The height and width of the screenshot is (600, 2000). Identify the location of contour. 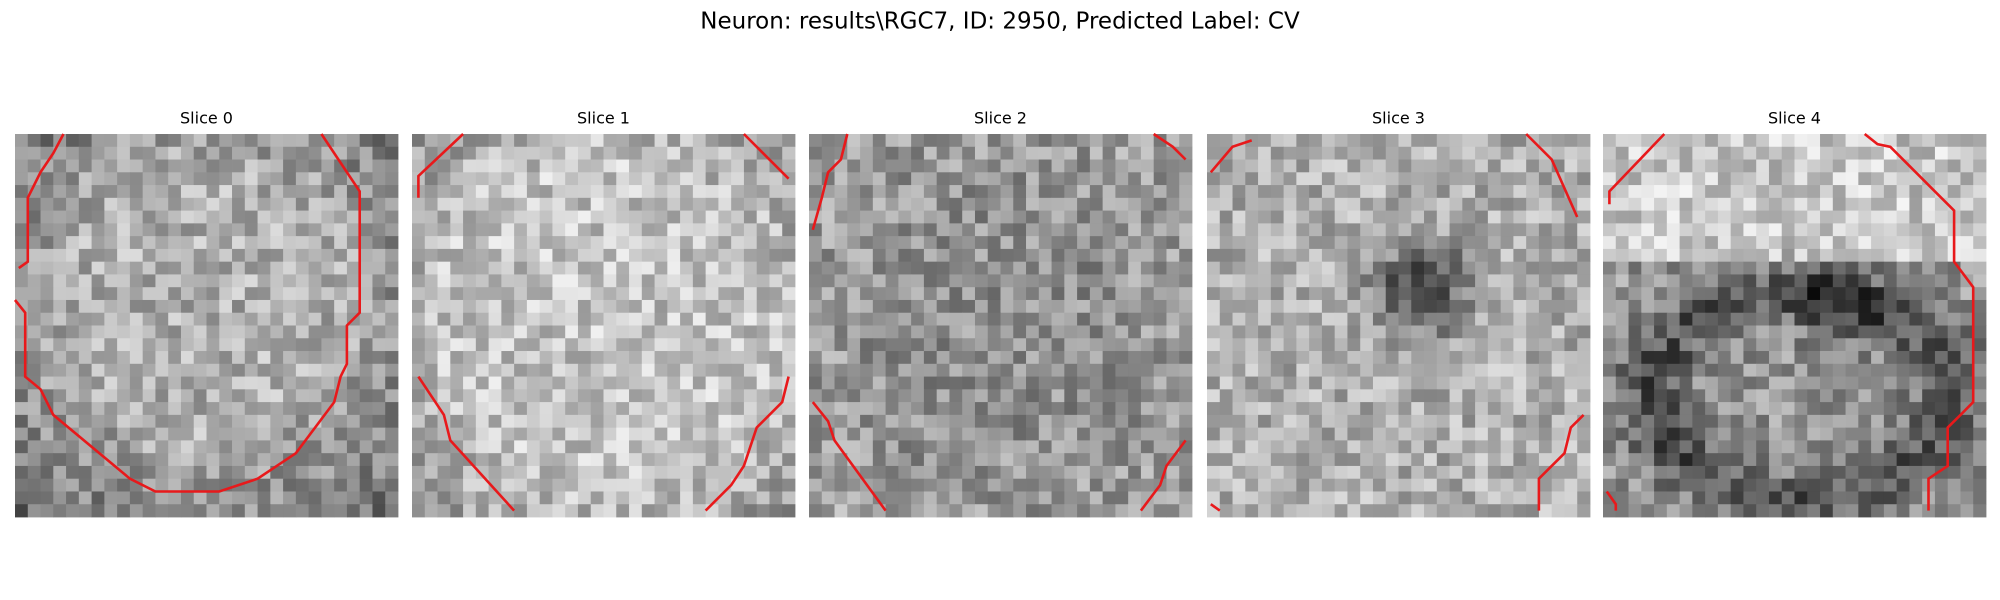
(1637, 169).